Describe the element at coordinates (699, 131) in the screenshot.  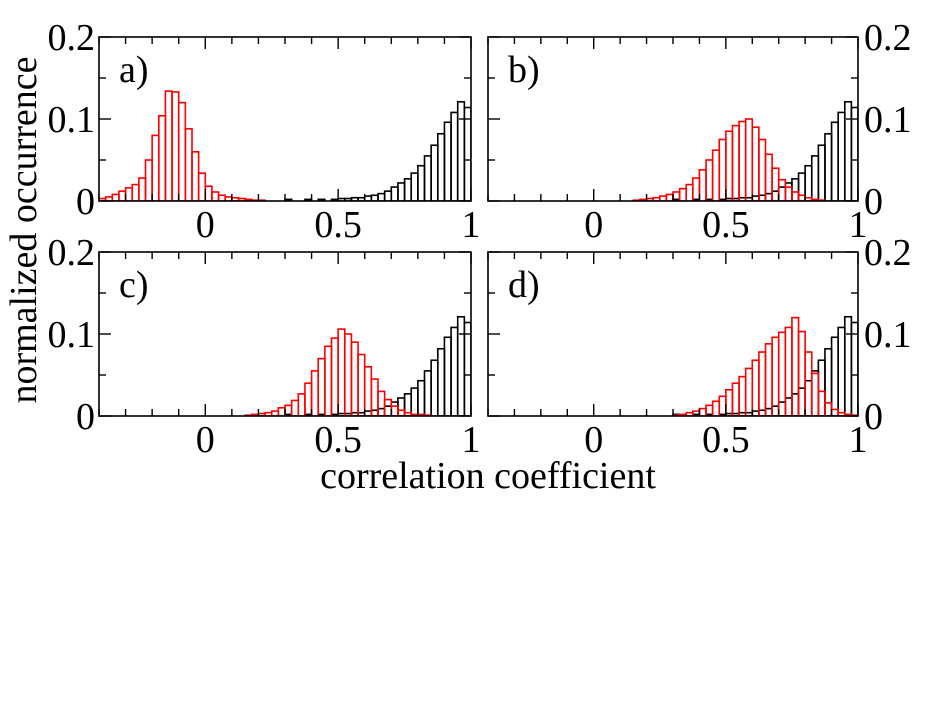
I see `panel-b: 0 0.5 100.10.2b)` at that location.